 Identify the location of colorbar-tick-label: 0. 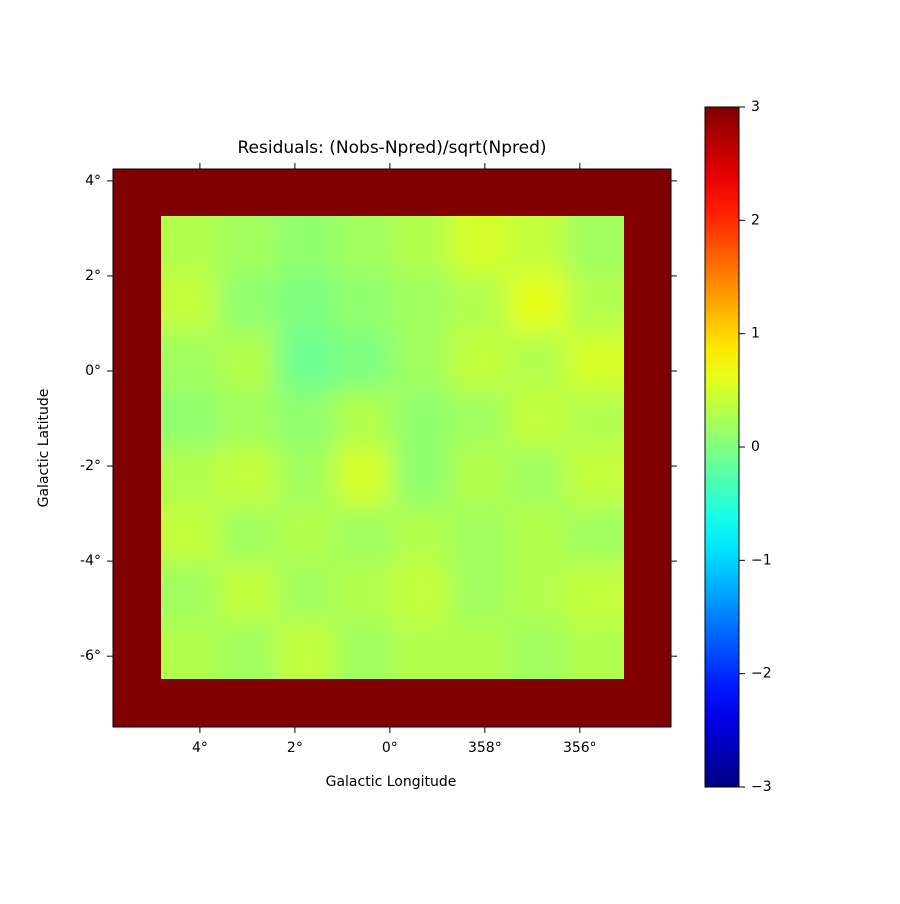
(755, 447).